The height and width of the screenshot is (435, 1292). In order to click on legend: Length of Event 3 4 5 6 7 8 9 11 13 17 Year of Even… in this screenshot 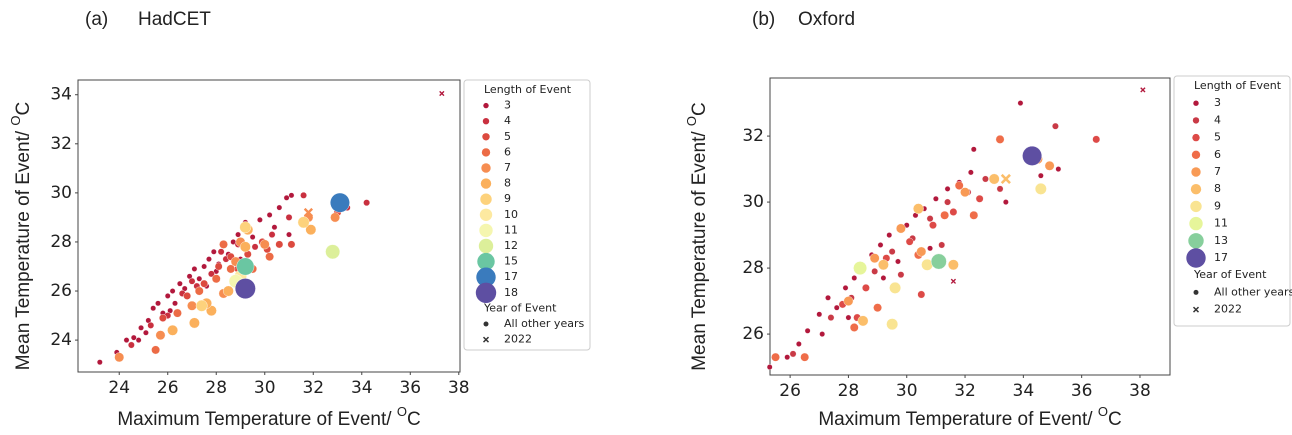, I will do `click(1232, 201)`.